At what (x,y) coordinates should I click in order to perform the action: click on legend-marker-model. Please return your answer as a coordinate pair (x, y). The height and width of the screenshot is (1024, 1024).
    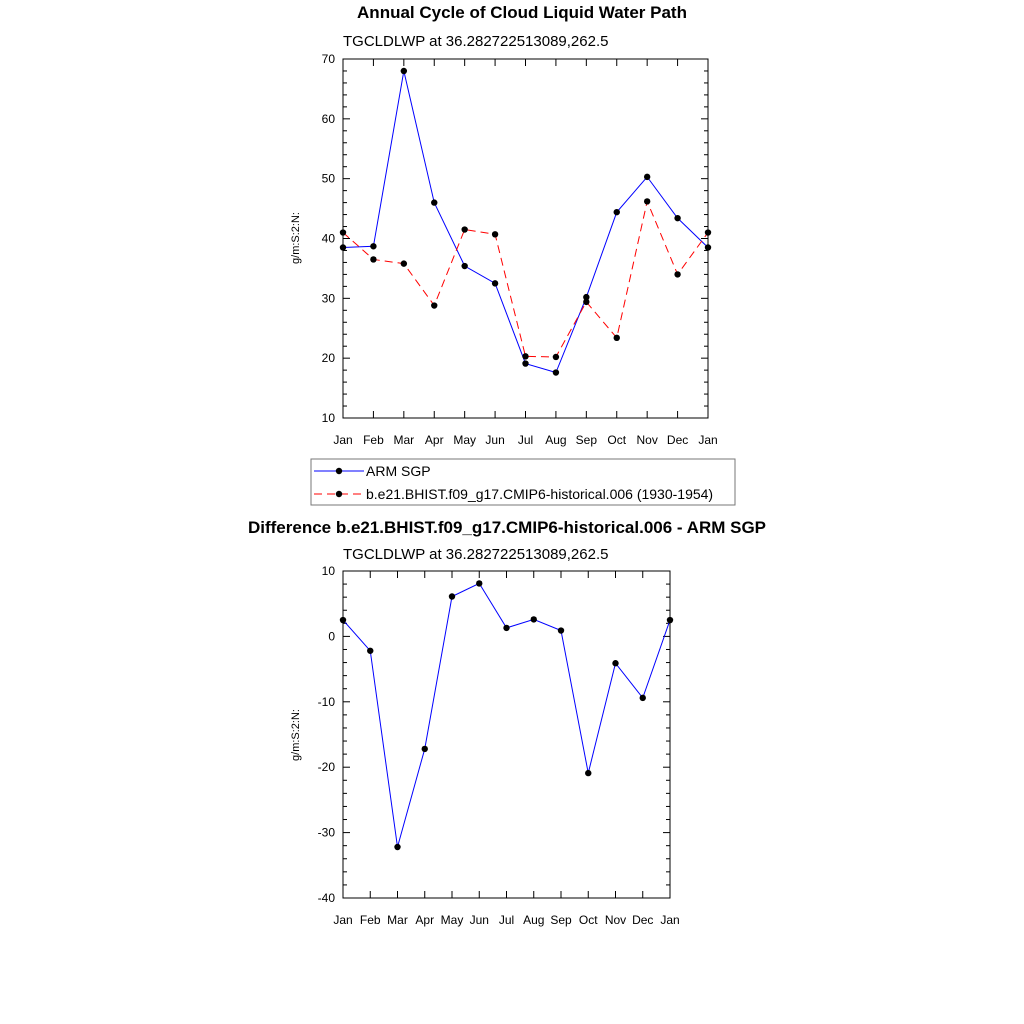
    Looking at the image, I should click on (339, 494).